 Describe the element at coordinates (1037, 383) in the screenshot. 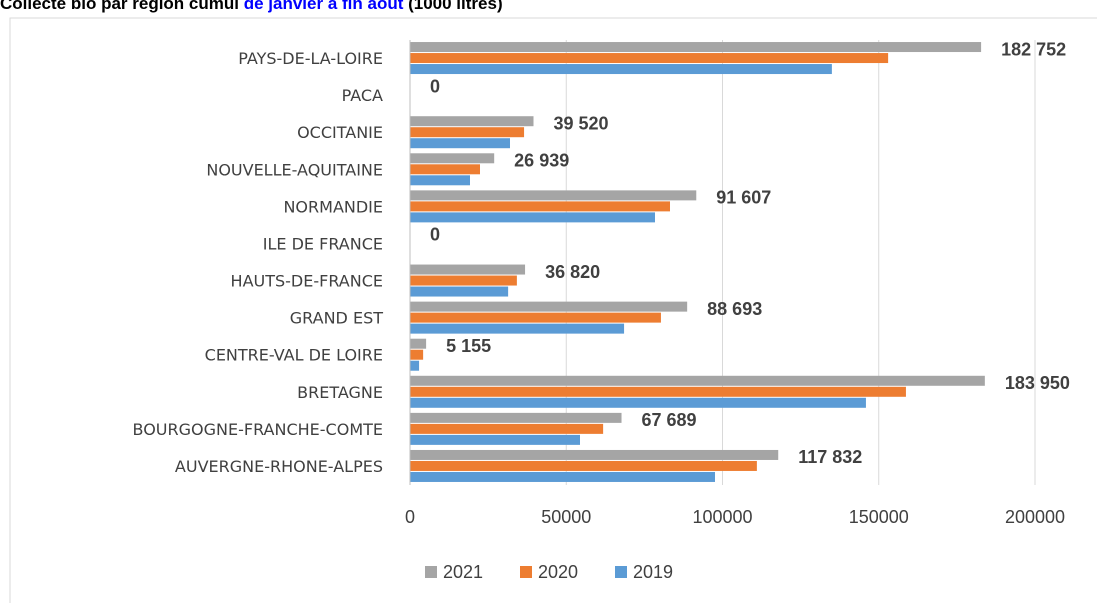

I see `data-label: 183 950` at that location.